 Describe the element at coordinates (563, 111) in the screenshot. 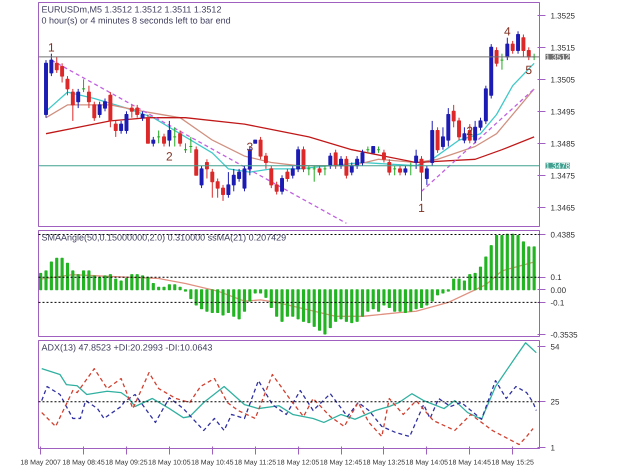

I see `y-tick-label: 1.3495` at that location.